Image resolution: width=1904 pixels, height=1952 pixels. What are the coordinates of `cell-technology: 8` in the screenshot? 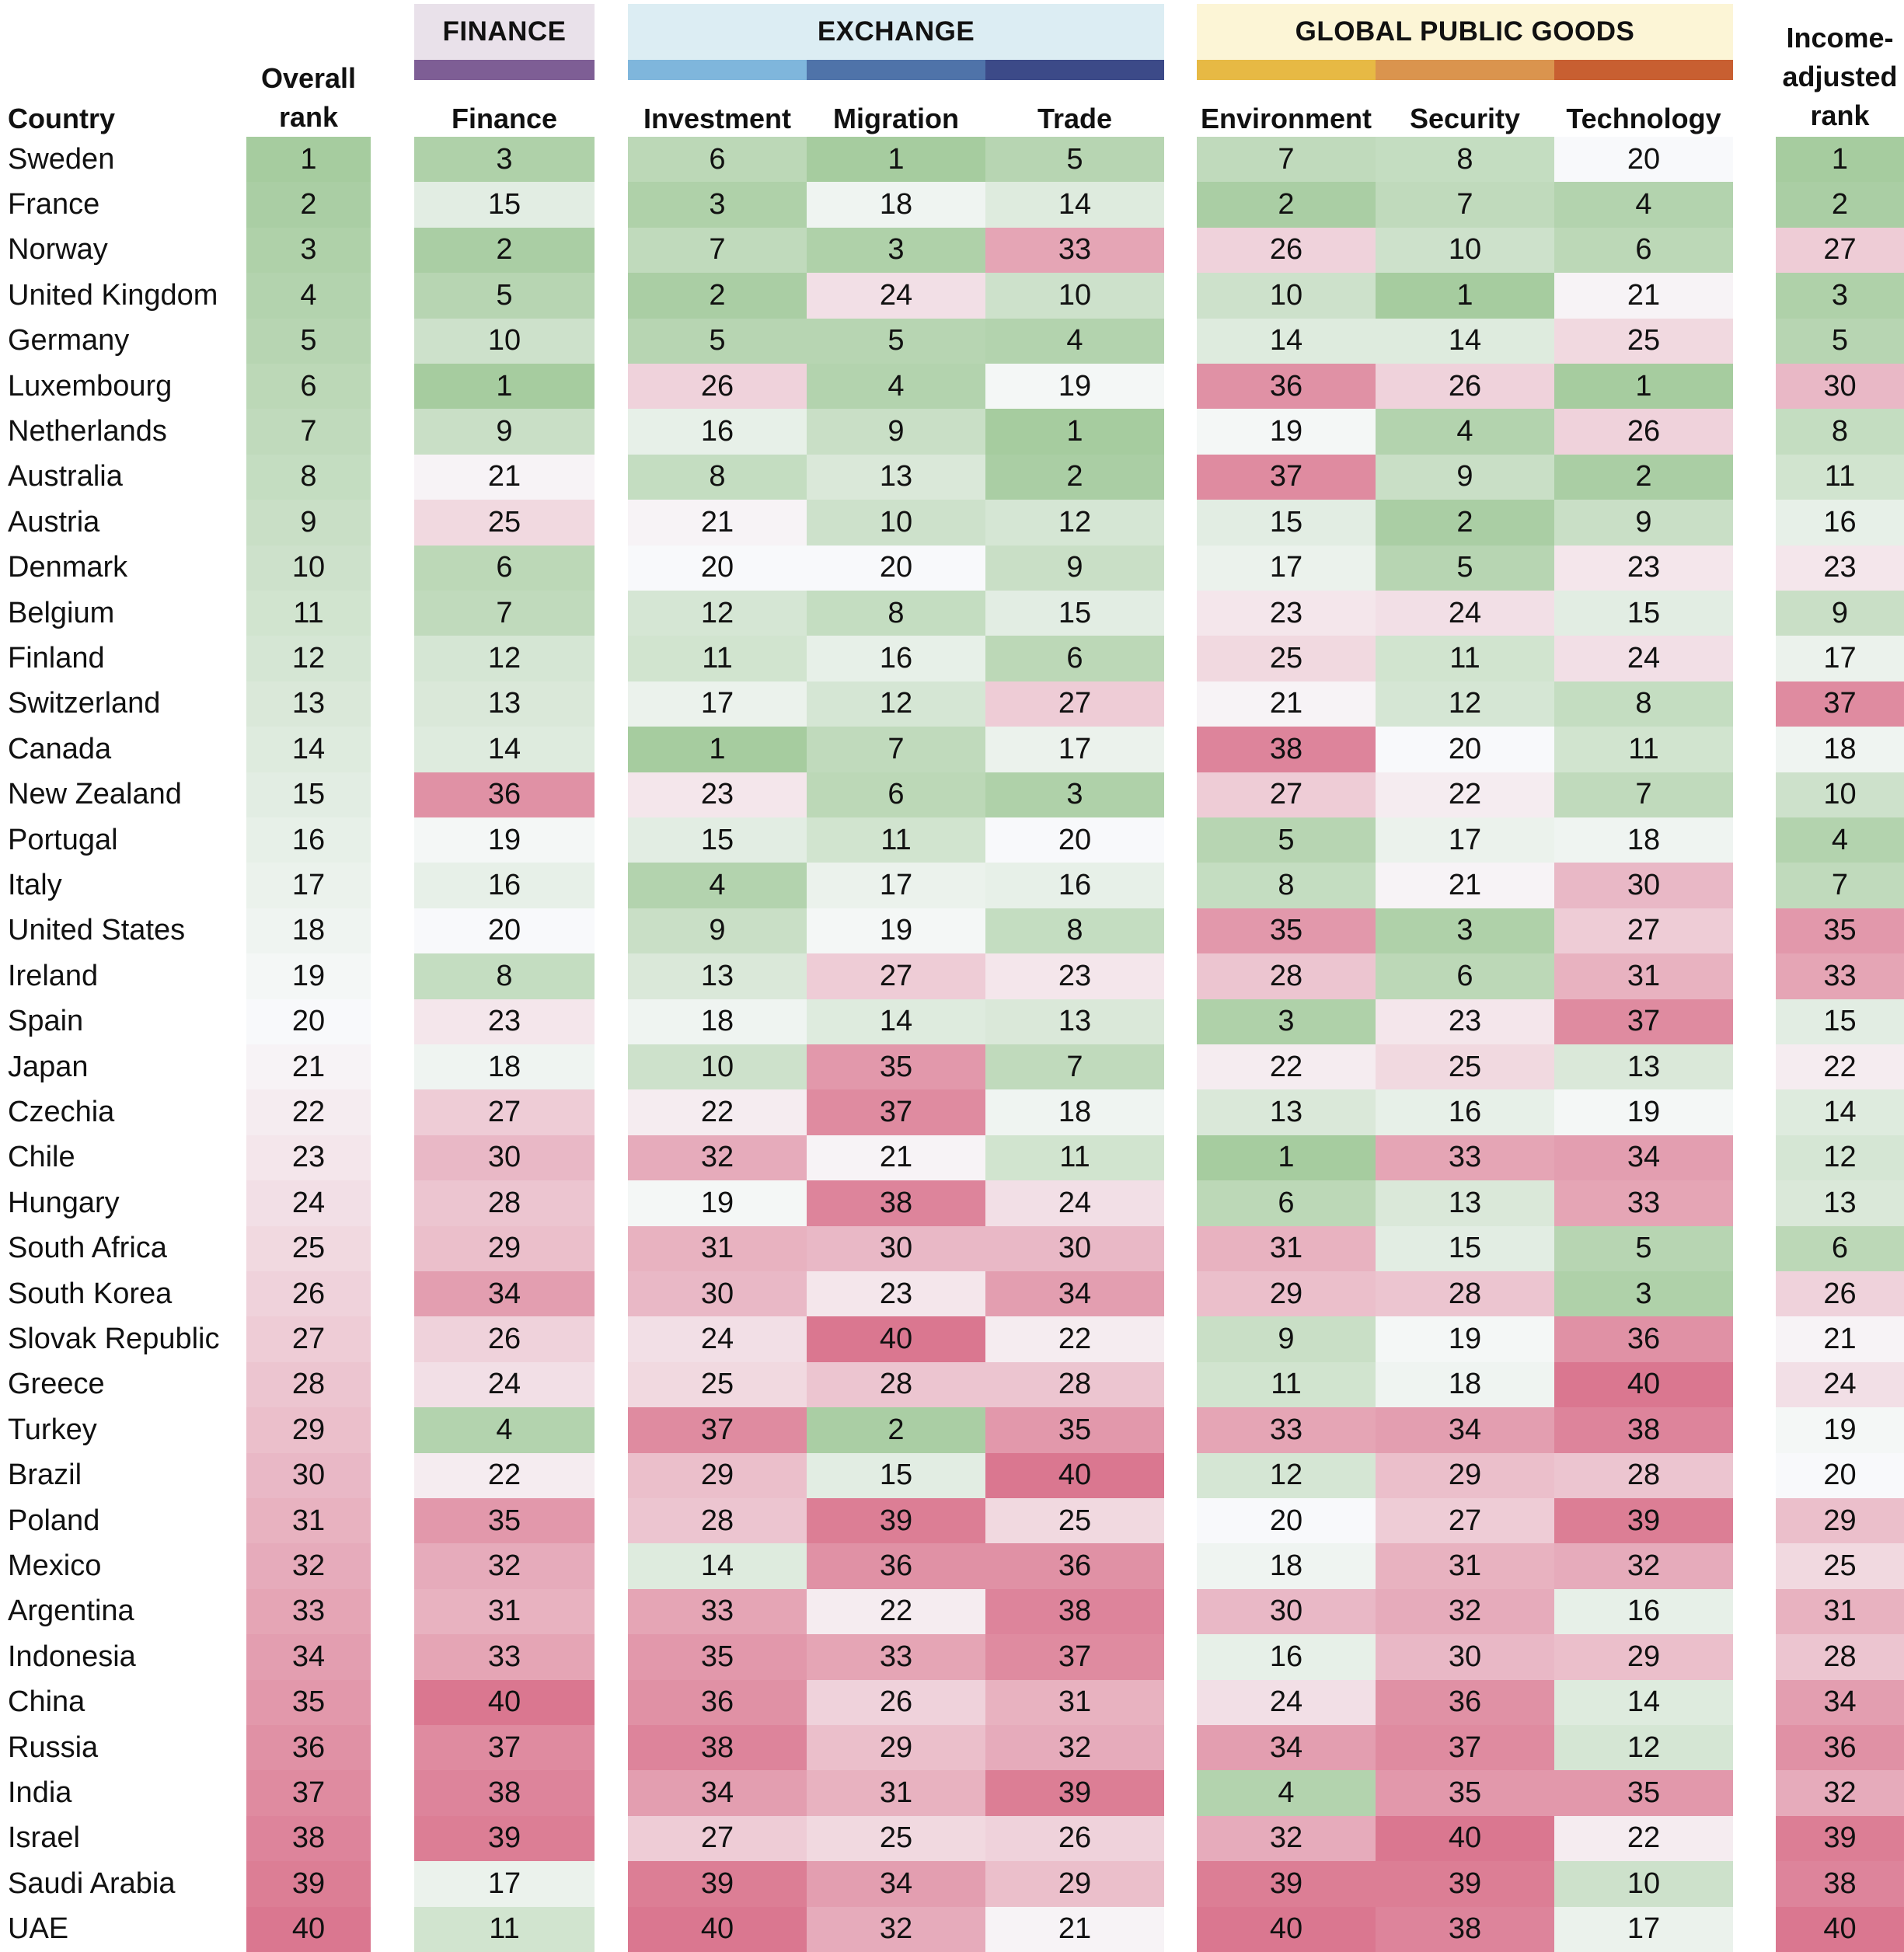 It's located at (1644, 704).